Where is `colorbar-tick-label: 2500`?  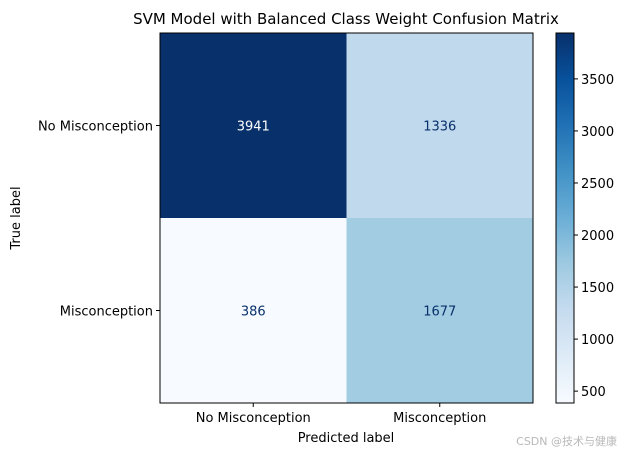 colorbar-tick-label: 2500 is located at coordinates (597, 184).